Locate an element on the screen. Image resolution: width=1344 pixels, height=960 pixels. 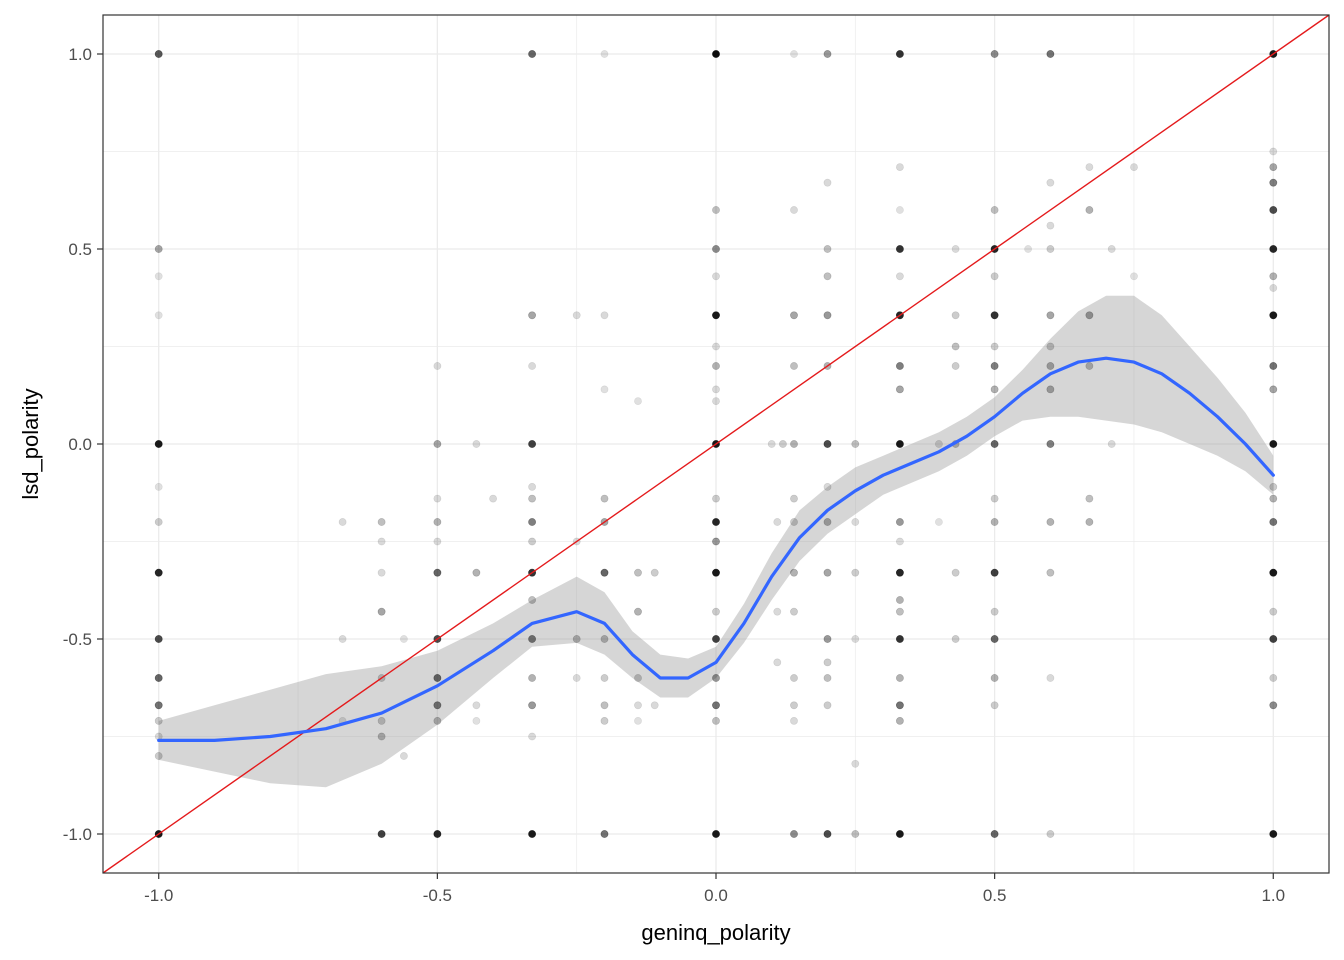
y-tick-label: 0.0 is located at coordinates (80, 444).